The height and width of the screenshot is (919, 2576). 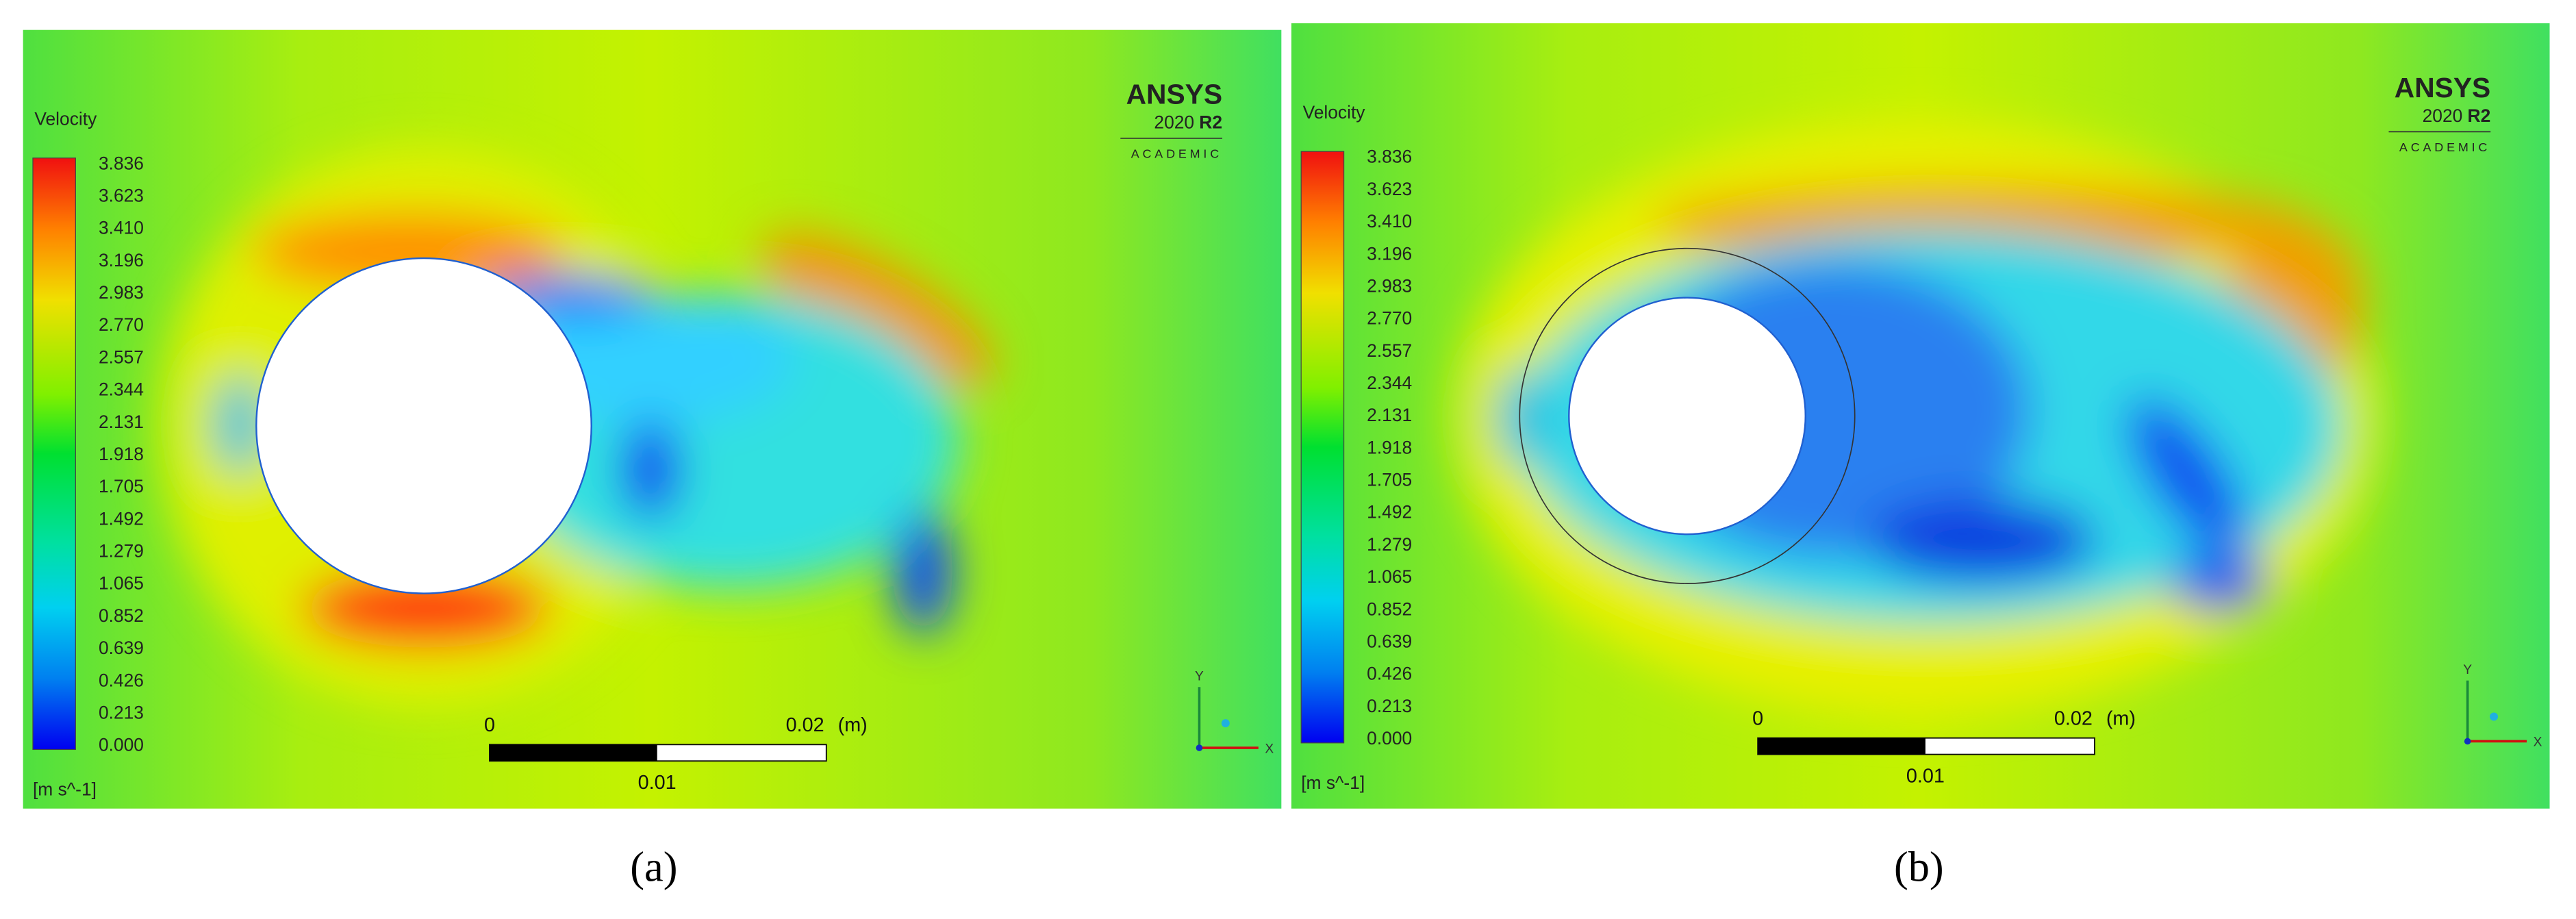 I want to click on panel-label: (b), so click(x=1919, y=866).